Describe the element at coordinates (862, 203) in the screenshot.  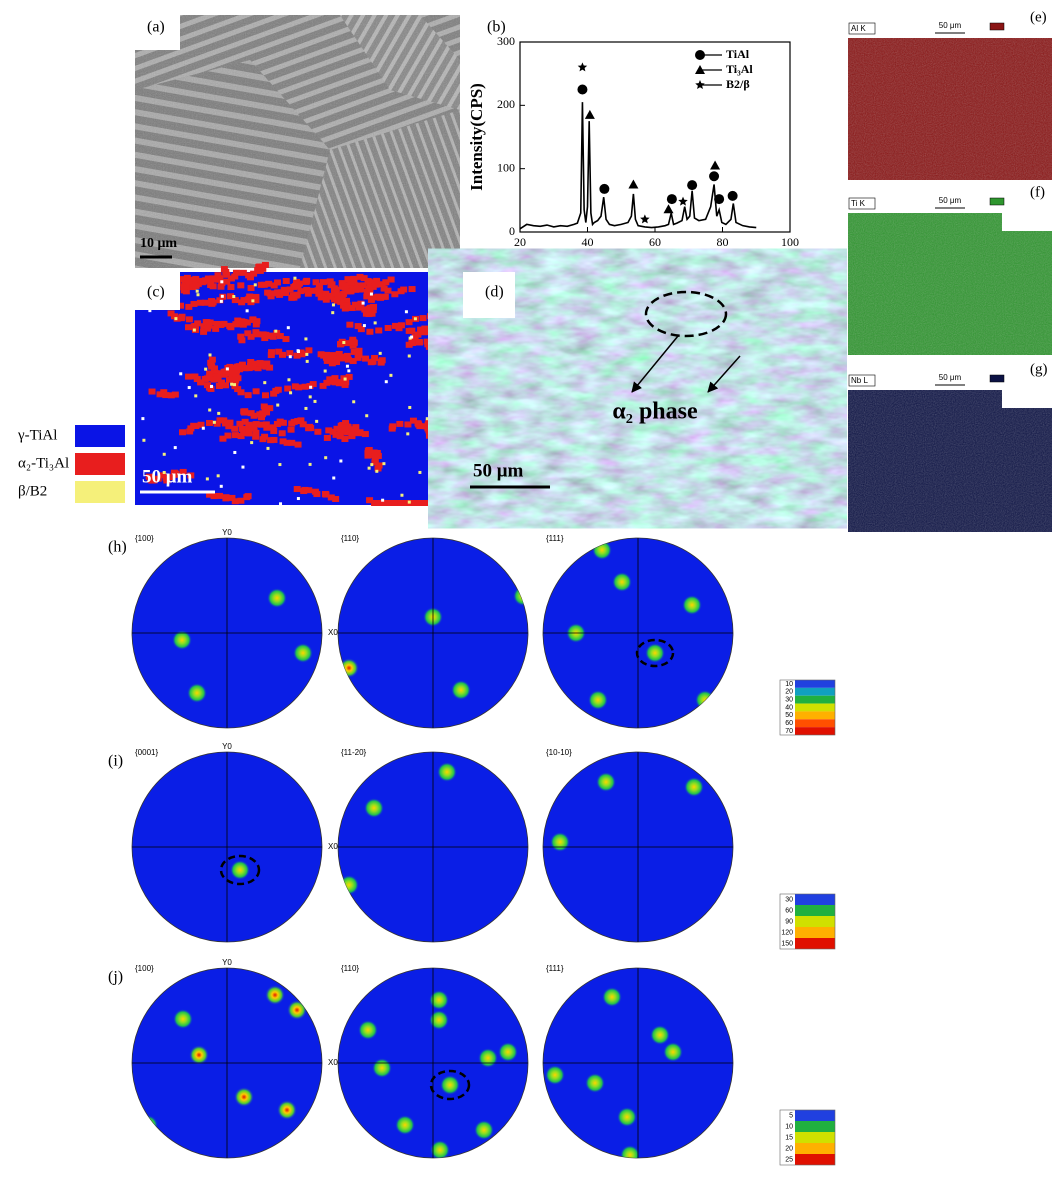
I see `label-box` at that location.